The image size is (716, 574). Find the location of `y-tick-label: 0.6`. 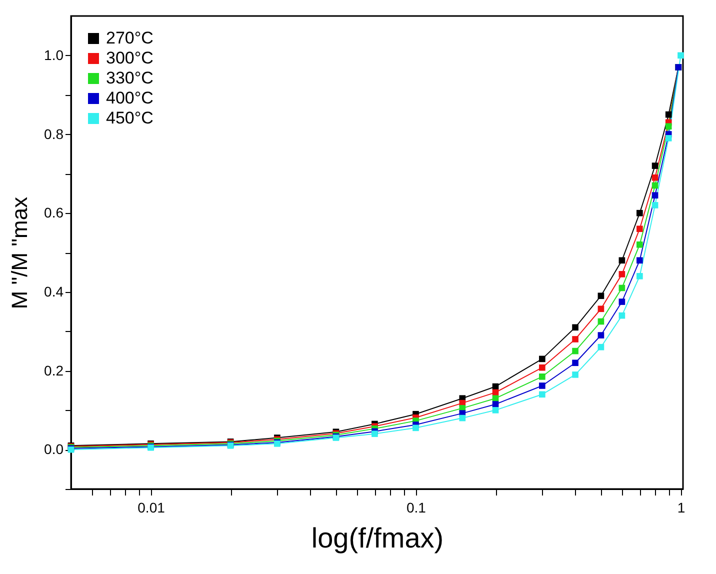

y-tick-label: 0.6 is located at coordinates (54, 212).